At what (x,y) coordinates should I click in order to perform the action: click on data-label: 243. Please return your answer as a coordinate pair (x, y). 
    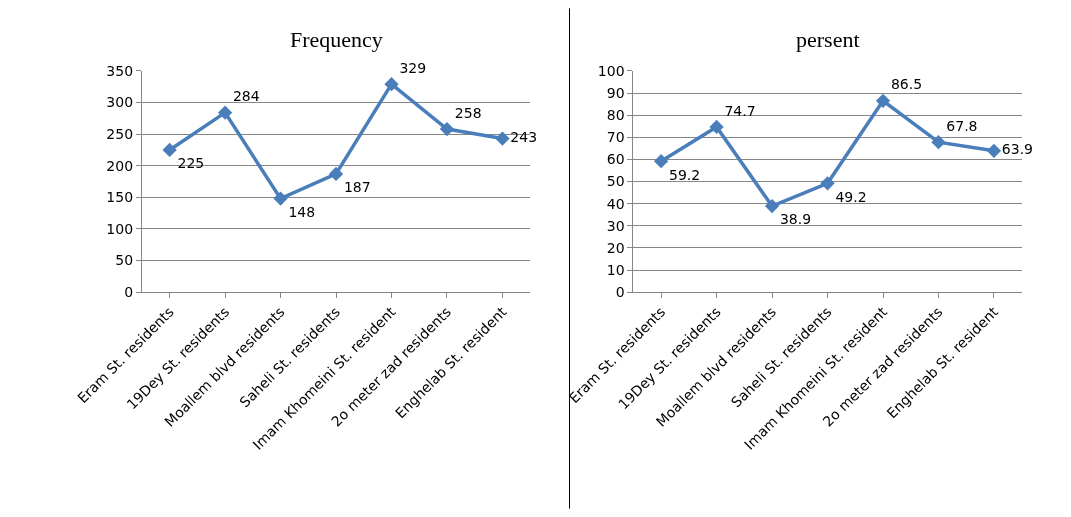
    Looking at the image, I should click on (524, 137).